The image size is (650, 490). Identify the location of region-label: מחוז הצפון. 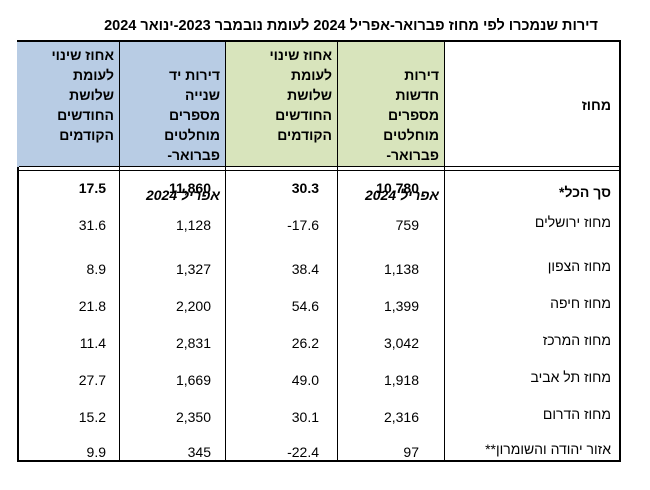
(579, 266).